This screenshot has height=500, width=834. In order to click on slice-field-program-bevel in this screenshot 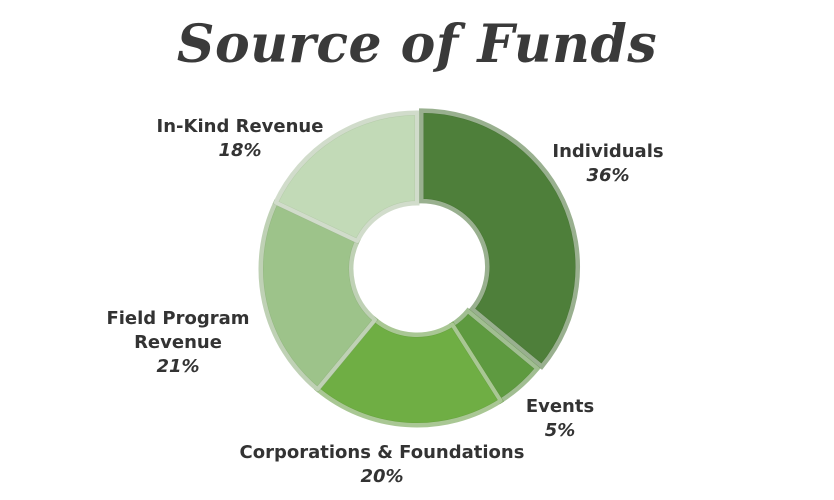, I will do `click(318, 296)`.